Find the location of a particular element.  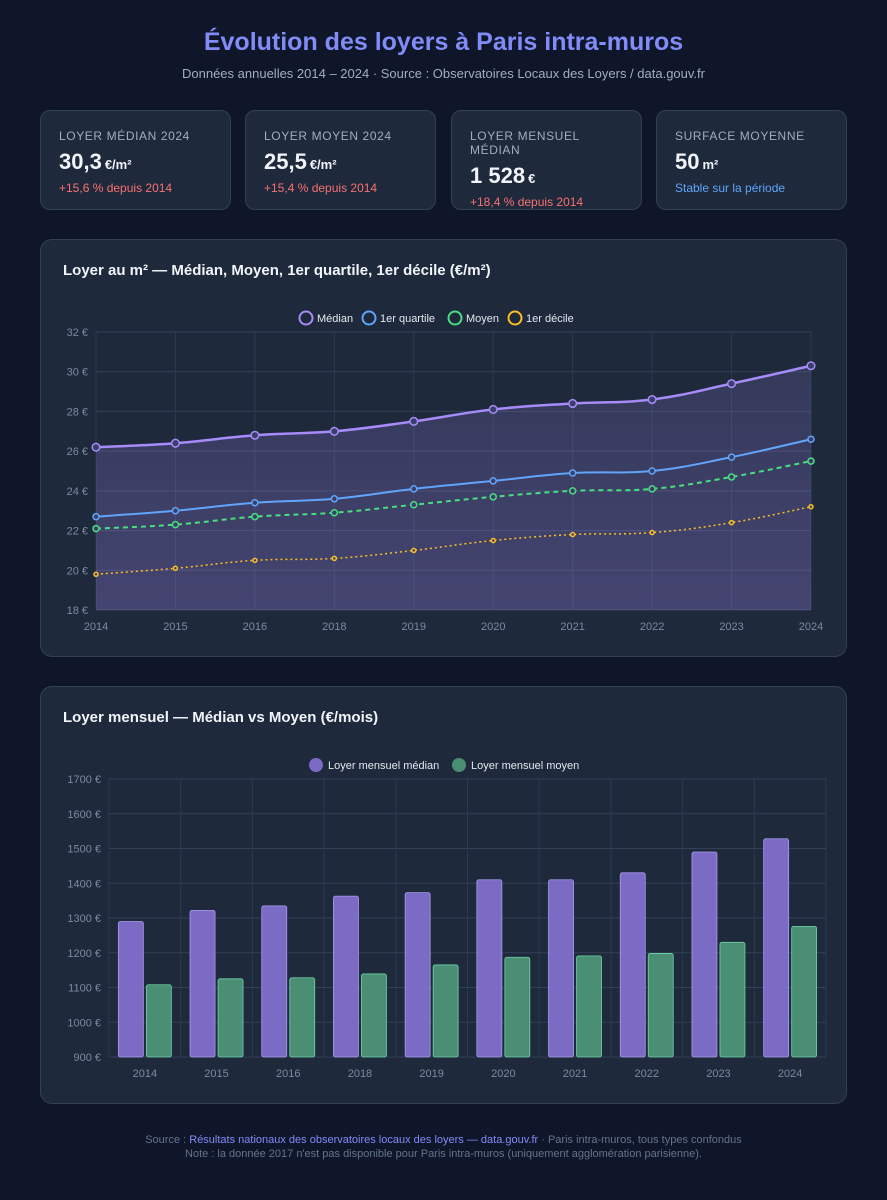

bar: Loyer mensuel médian 2014 : 1290 € is located at coordinates (130, 989).